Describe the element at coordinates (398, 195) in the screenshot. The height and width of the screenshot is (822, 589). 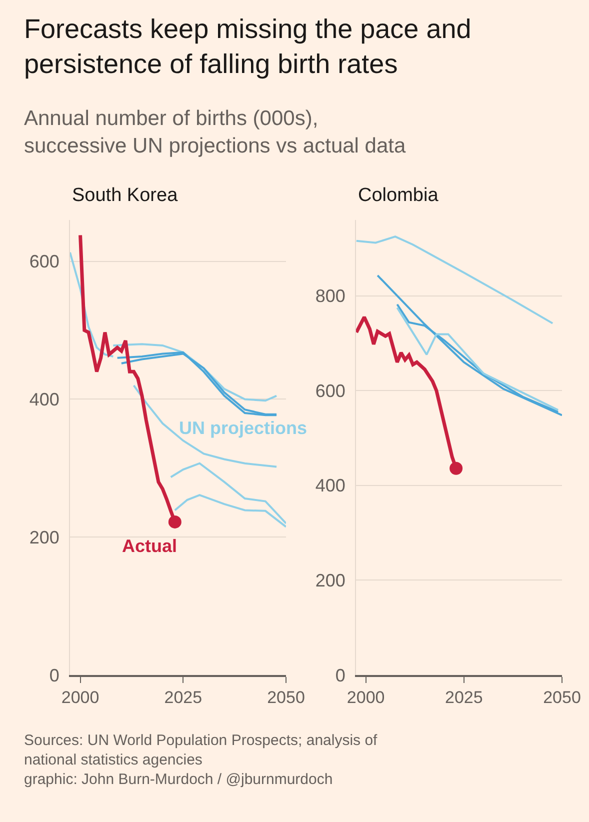
I see `chart-title: Colombia` at that location.